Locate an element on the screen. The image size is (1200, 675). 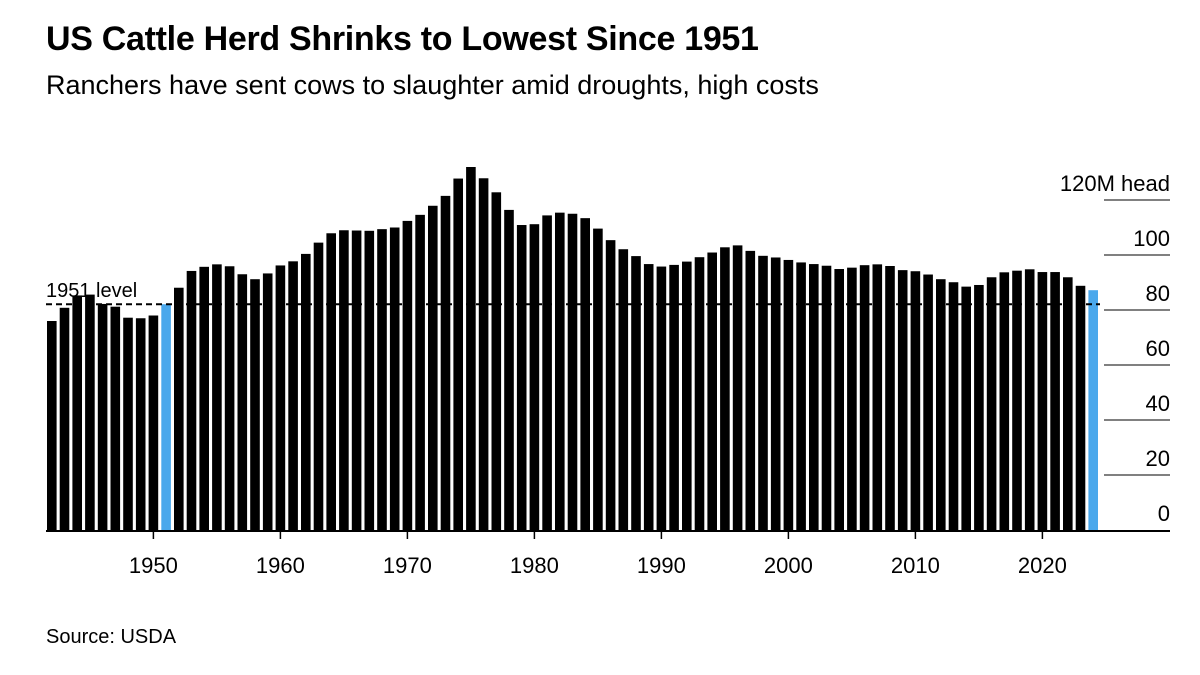
bar-1980 is located at coordinates (534, 377).